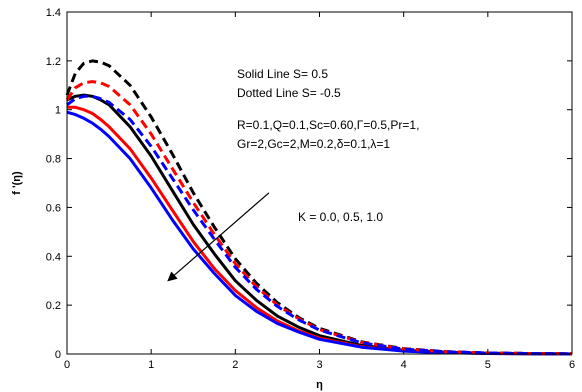 This screenshot has height=392, width=582. What do you see at coordinates (151, 365) in the screenshot?
I see `x-tick-label: 1` at bounding box center [151, 365].